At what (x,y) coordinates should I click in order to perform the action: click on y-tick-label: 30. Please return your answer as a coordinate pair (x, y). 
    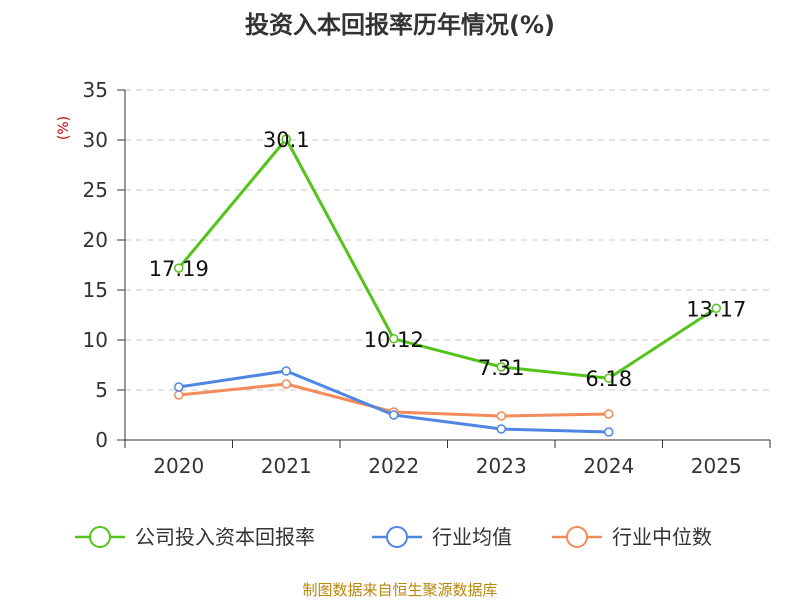
    Looking at the image, I should click on (95, 140).